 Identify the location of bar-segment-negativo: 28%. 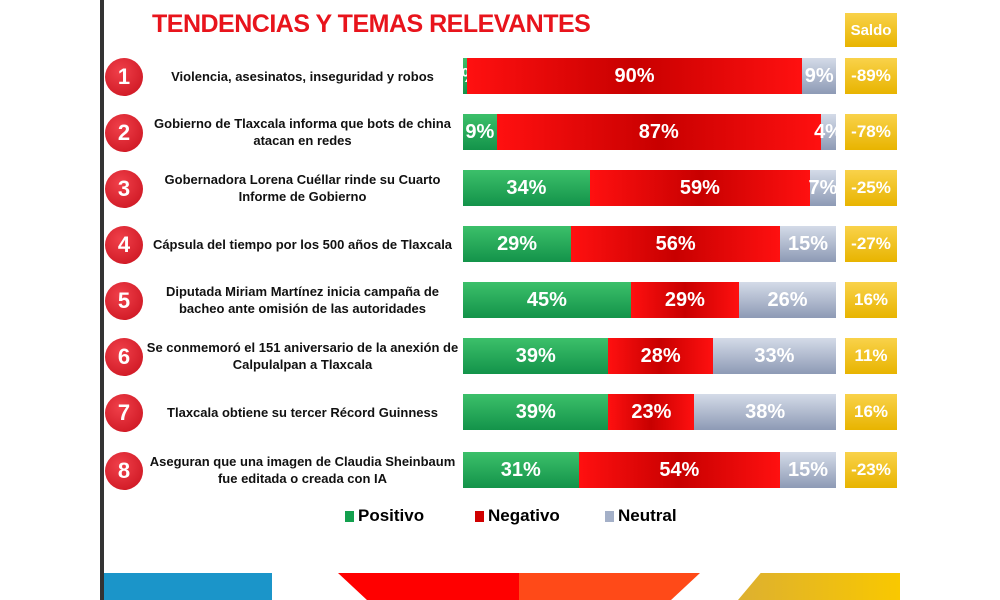
(660, 356).